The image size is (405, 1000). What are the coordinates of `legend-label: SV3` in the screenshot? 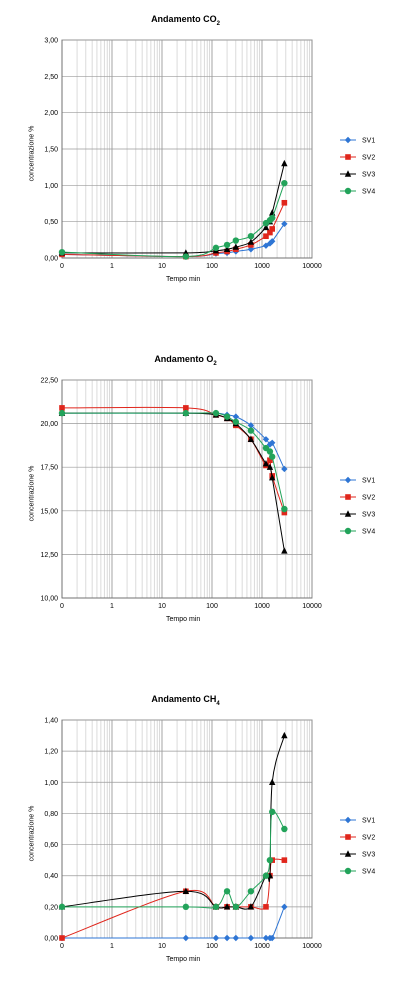 It's located at (368, 175).